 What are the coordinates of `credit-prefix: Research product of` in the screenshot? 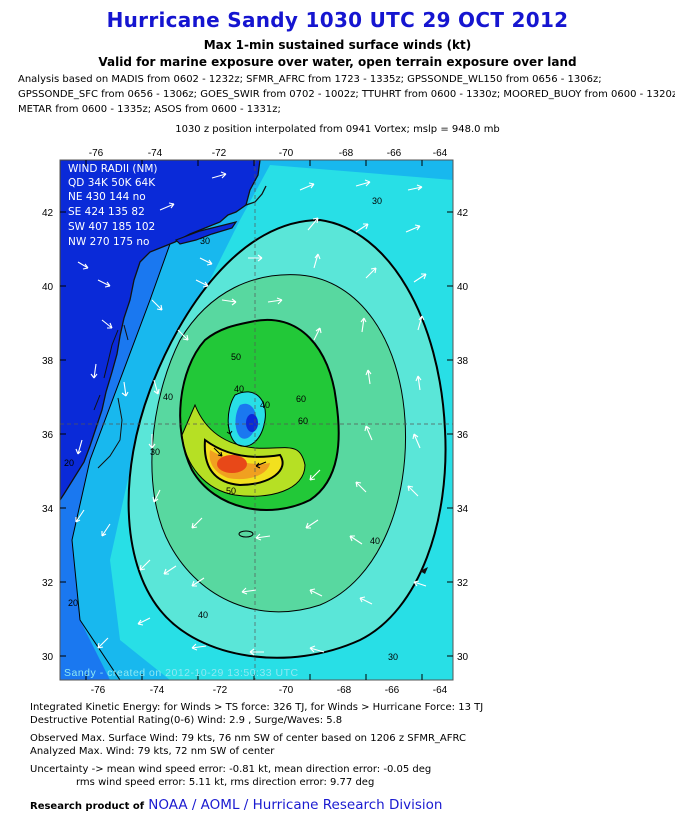 It's located at (87, 806).